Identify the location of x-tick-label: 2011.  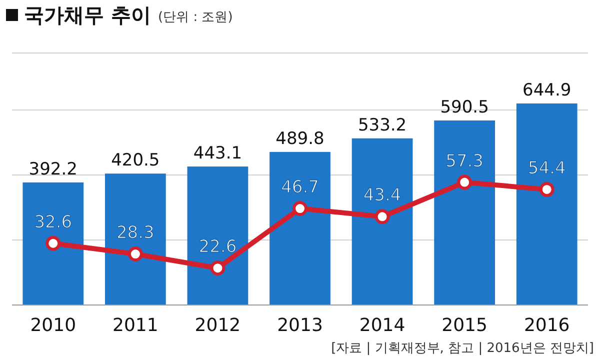
(135, 325).